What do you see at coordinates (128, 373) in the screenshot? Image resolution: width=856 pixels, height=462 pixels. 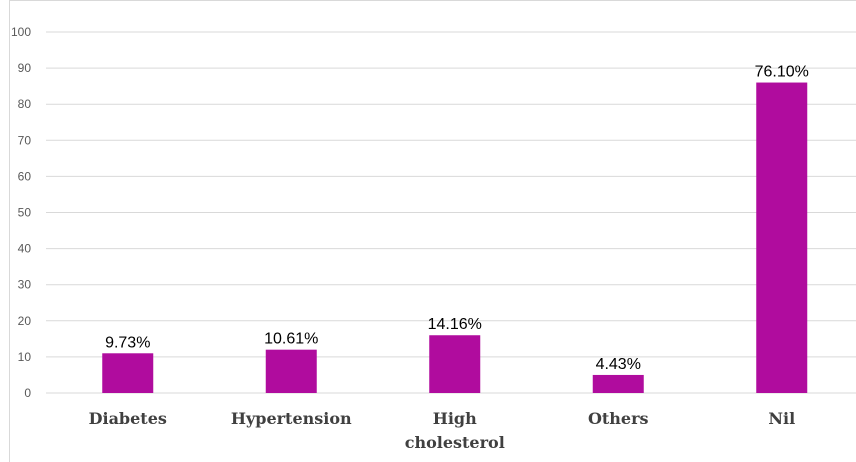 I see `bar-diabetes` at bounding box center [128, 373].